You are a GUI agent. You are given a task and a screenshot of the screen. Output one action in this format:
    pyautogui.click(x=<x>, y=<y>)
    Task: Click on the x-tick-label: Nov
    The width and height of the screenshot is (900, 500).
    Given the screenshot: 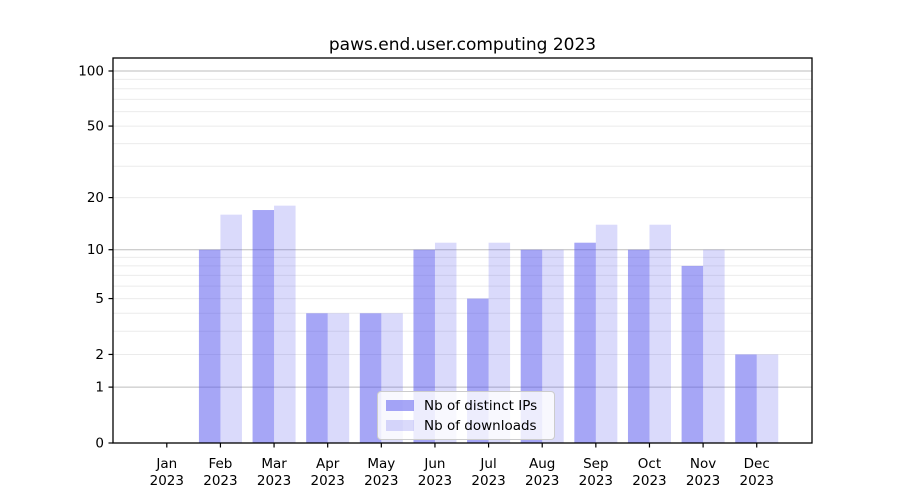 What is the action you would take?
    pyautogui.click(x=703, y=464)
    